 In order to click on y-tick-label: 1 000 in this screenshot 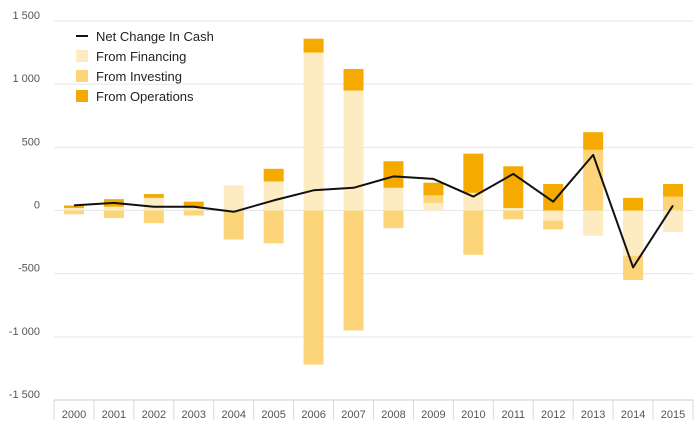, I will do `click(26, 79)`.